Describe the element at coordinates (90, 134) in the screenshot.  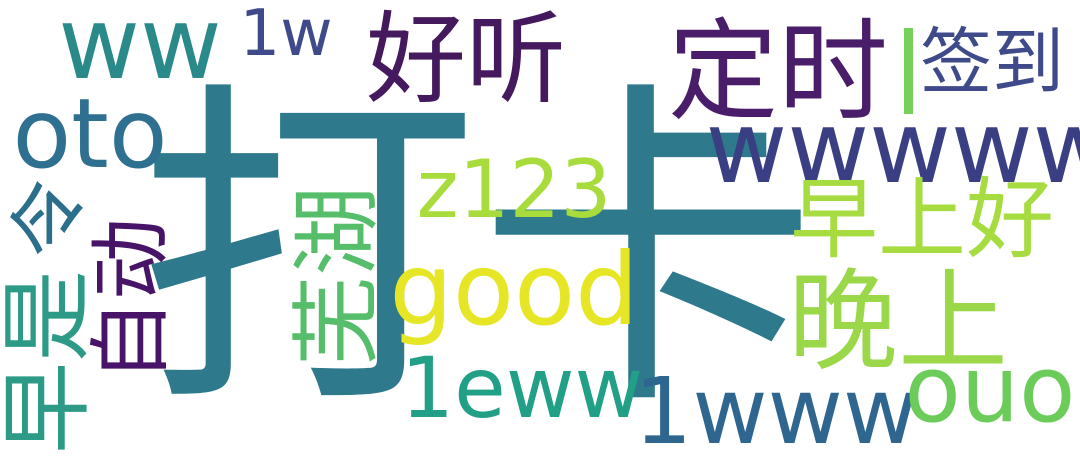
I see `word-oto: oto` at that location.